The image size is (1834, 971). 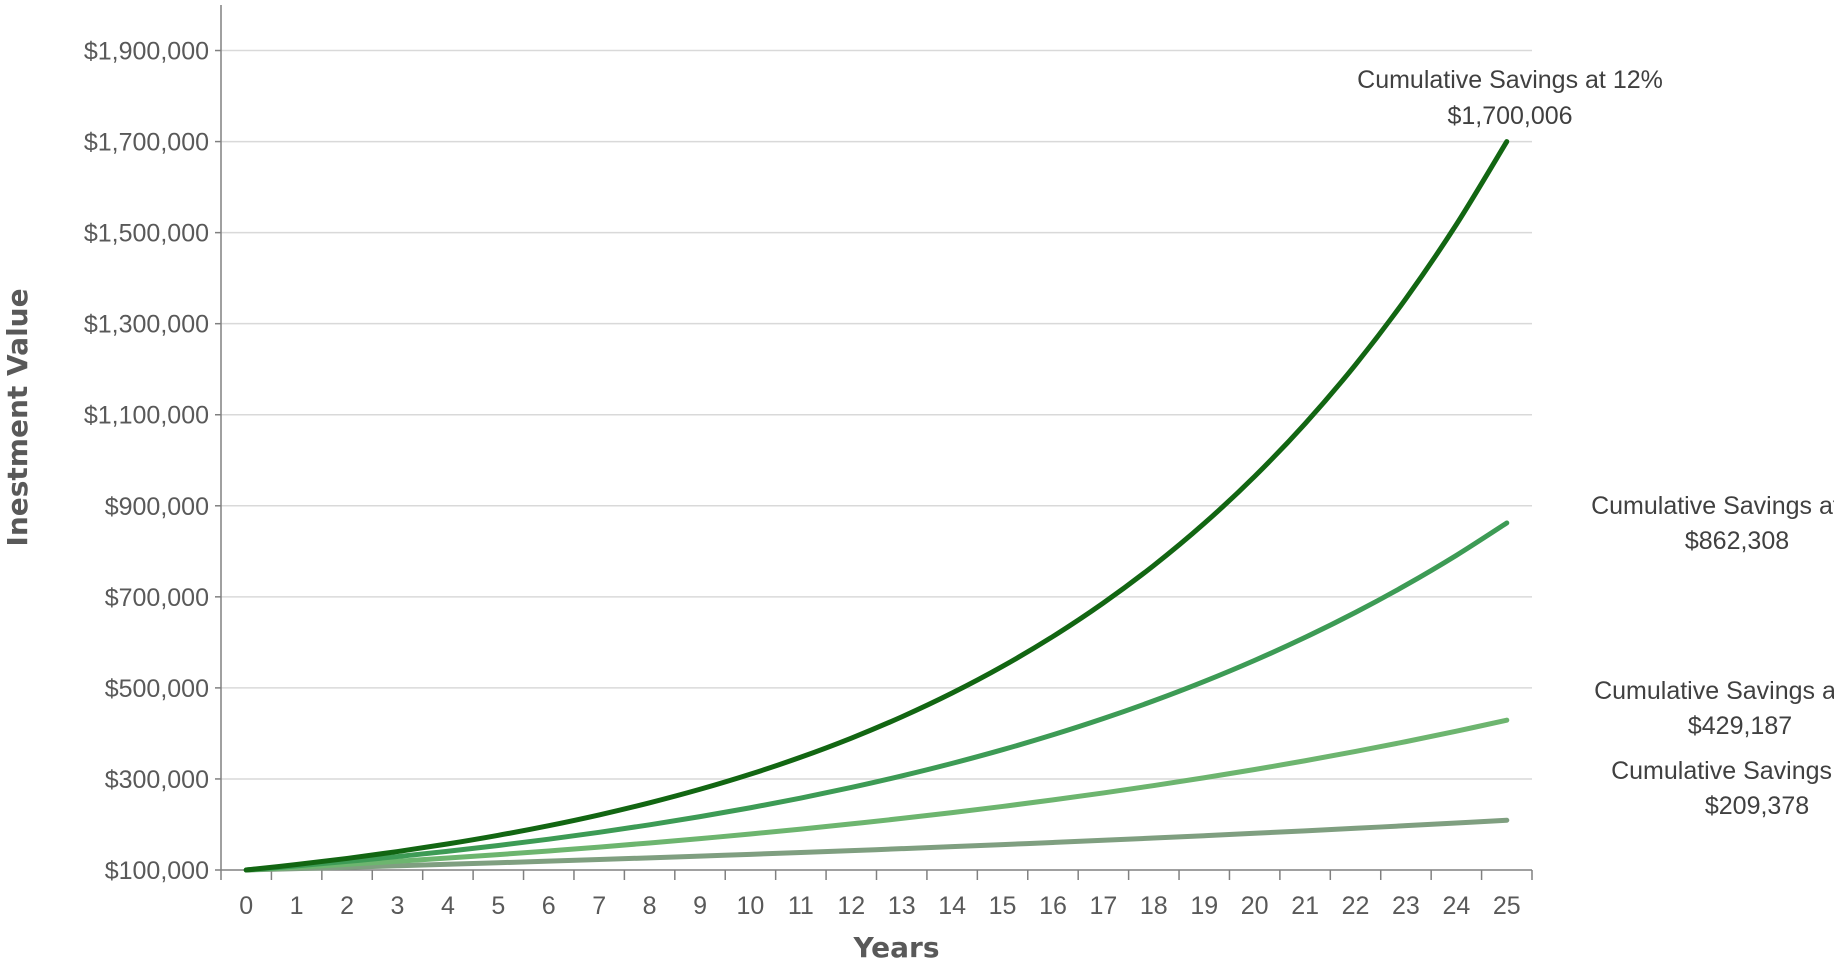 I want to click on x-tick-label: 22, so click(x=1356, y=906).